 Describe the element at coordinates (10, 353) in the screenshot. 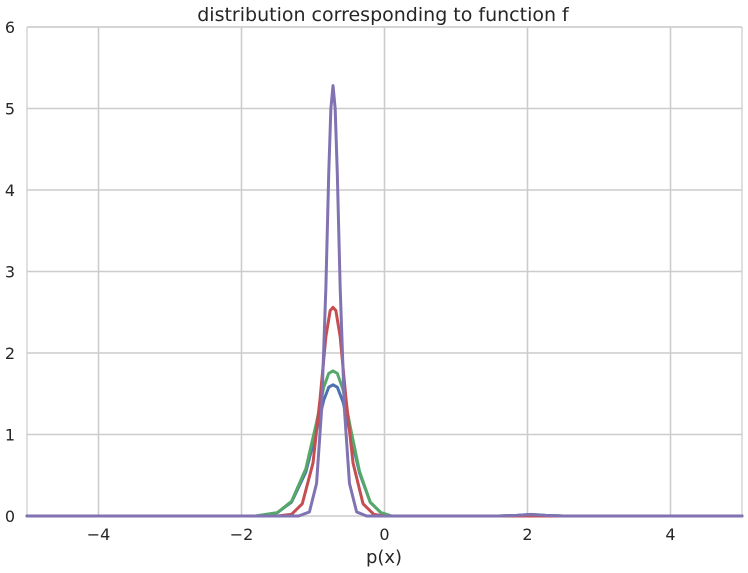

I see `y-tick-label: 2` at that location.